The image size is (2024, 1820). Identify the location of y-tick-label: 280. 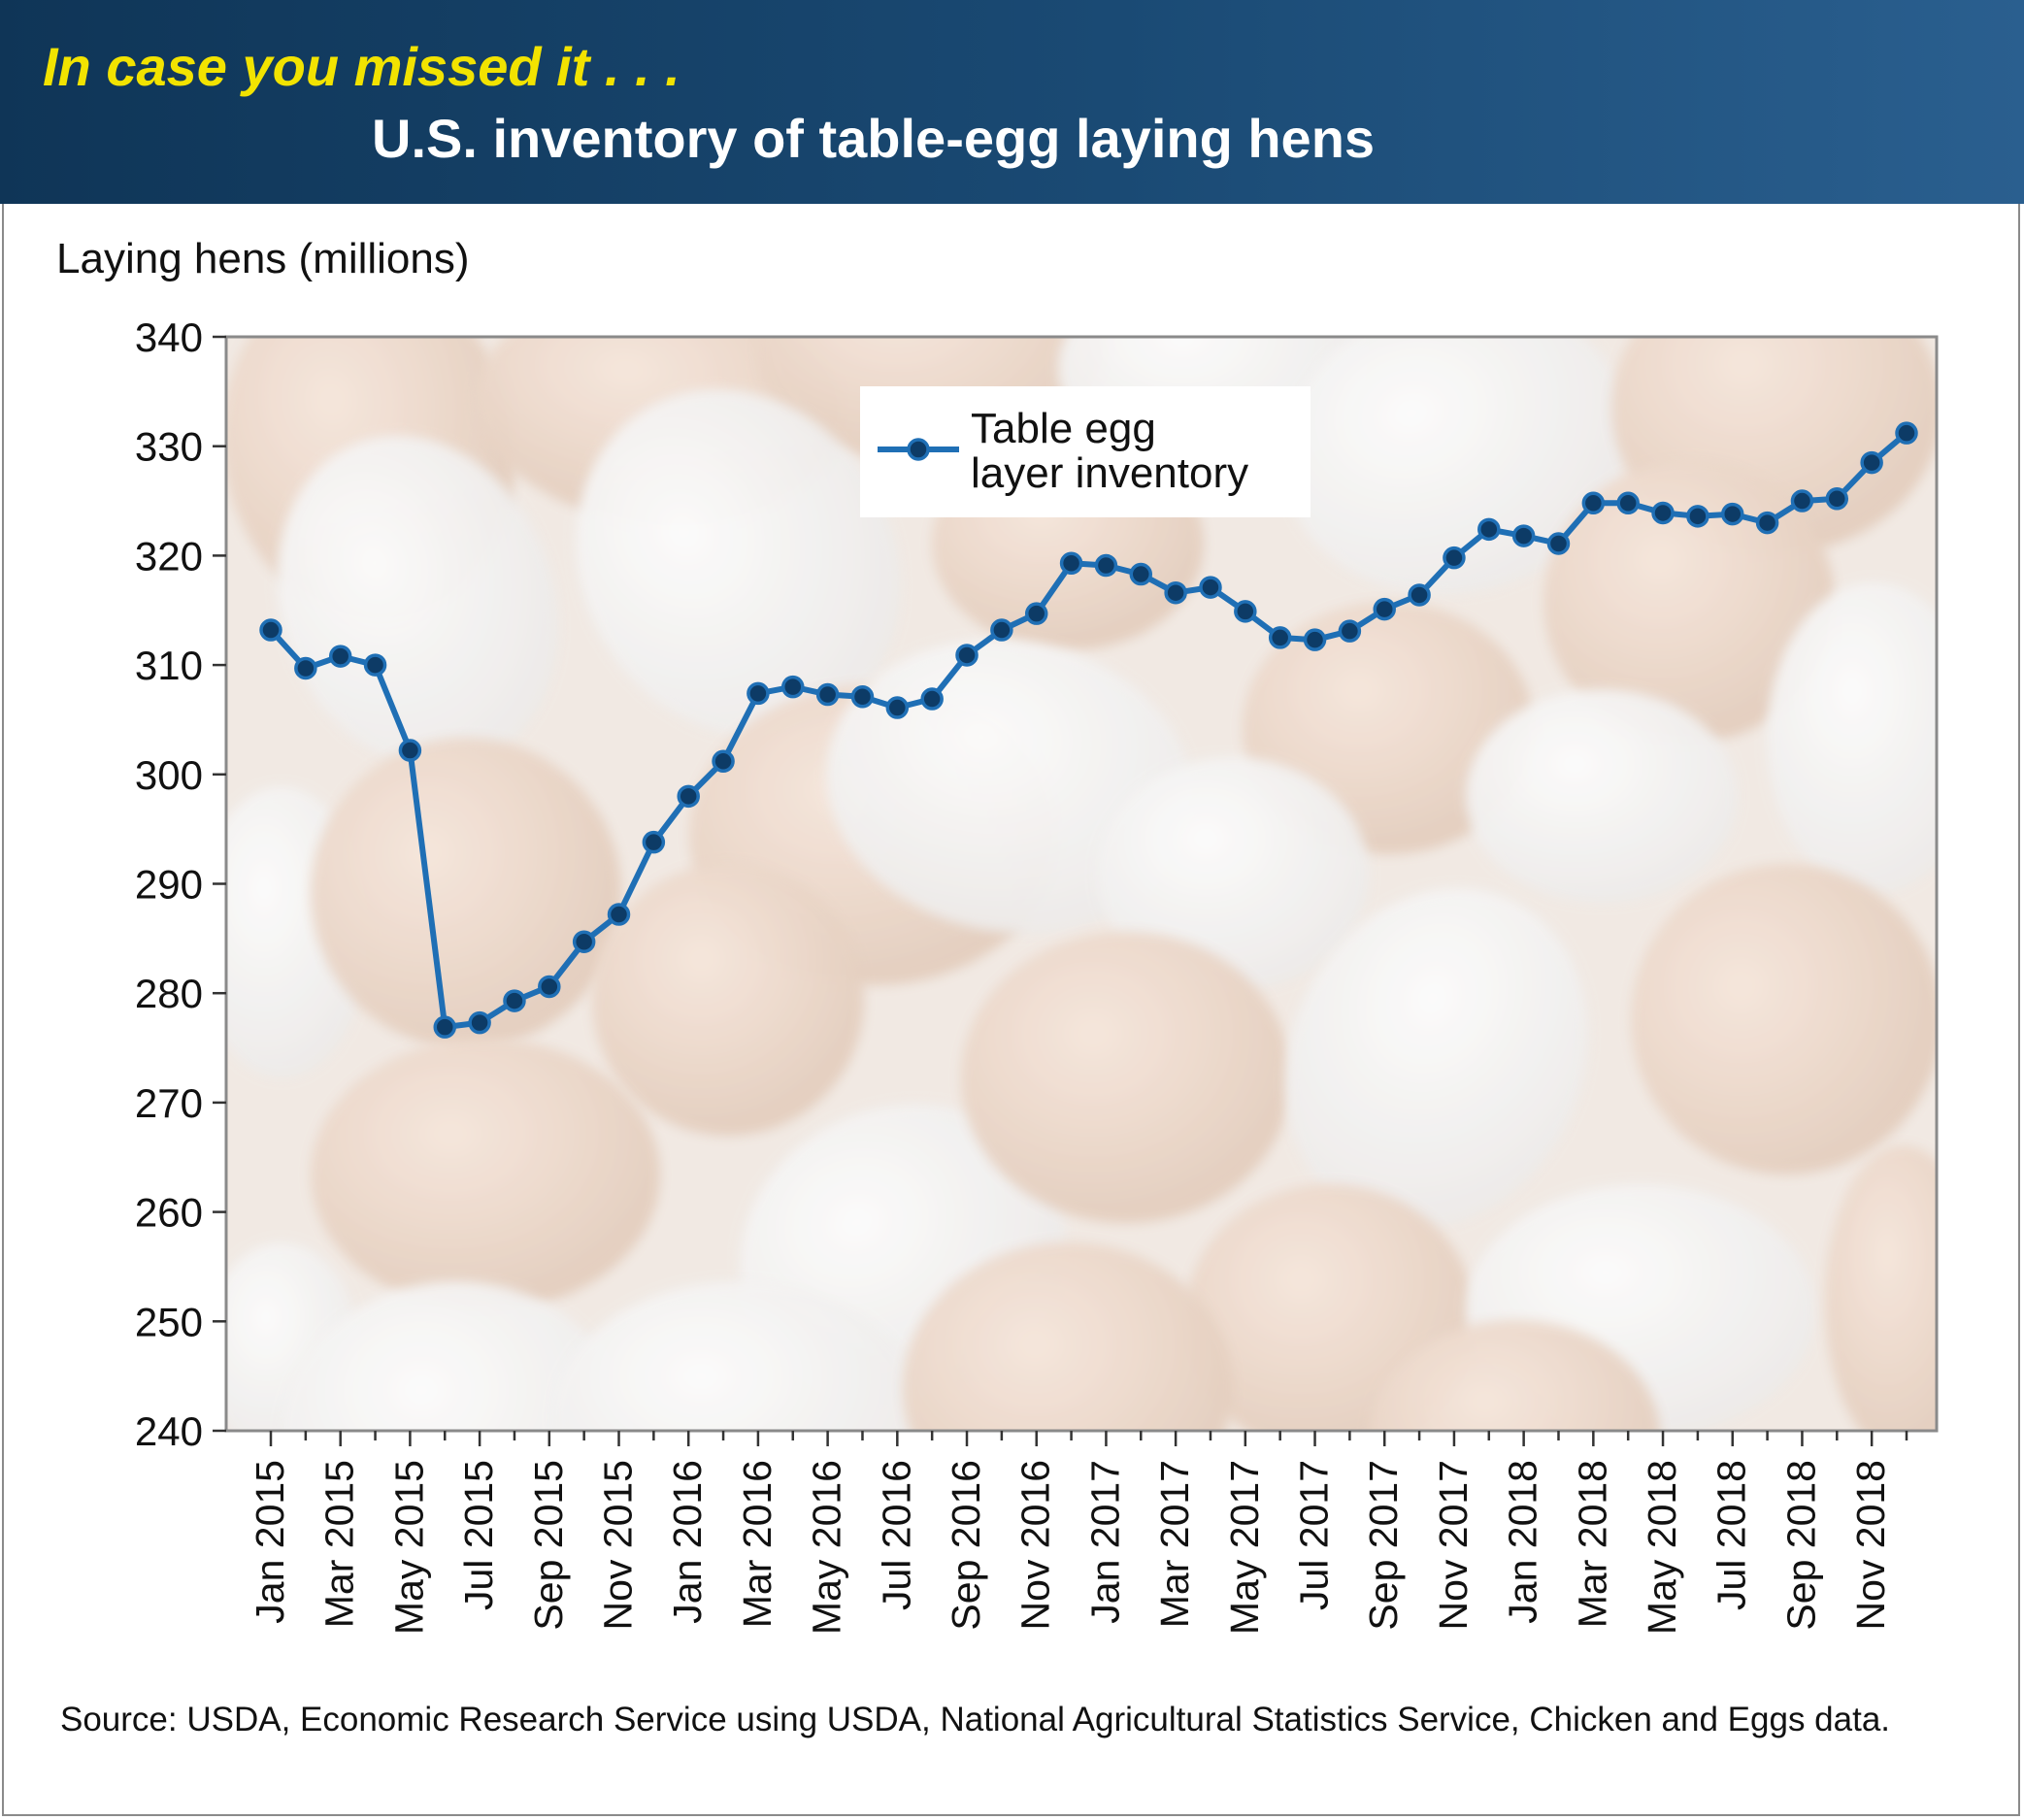
(169, 993).